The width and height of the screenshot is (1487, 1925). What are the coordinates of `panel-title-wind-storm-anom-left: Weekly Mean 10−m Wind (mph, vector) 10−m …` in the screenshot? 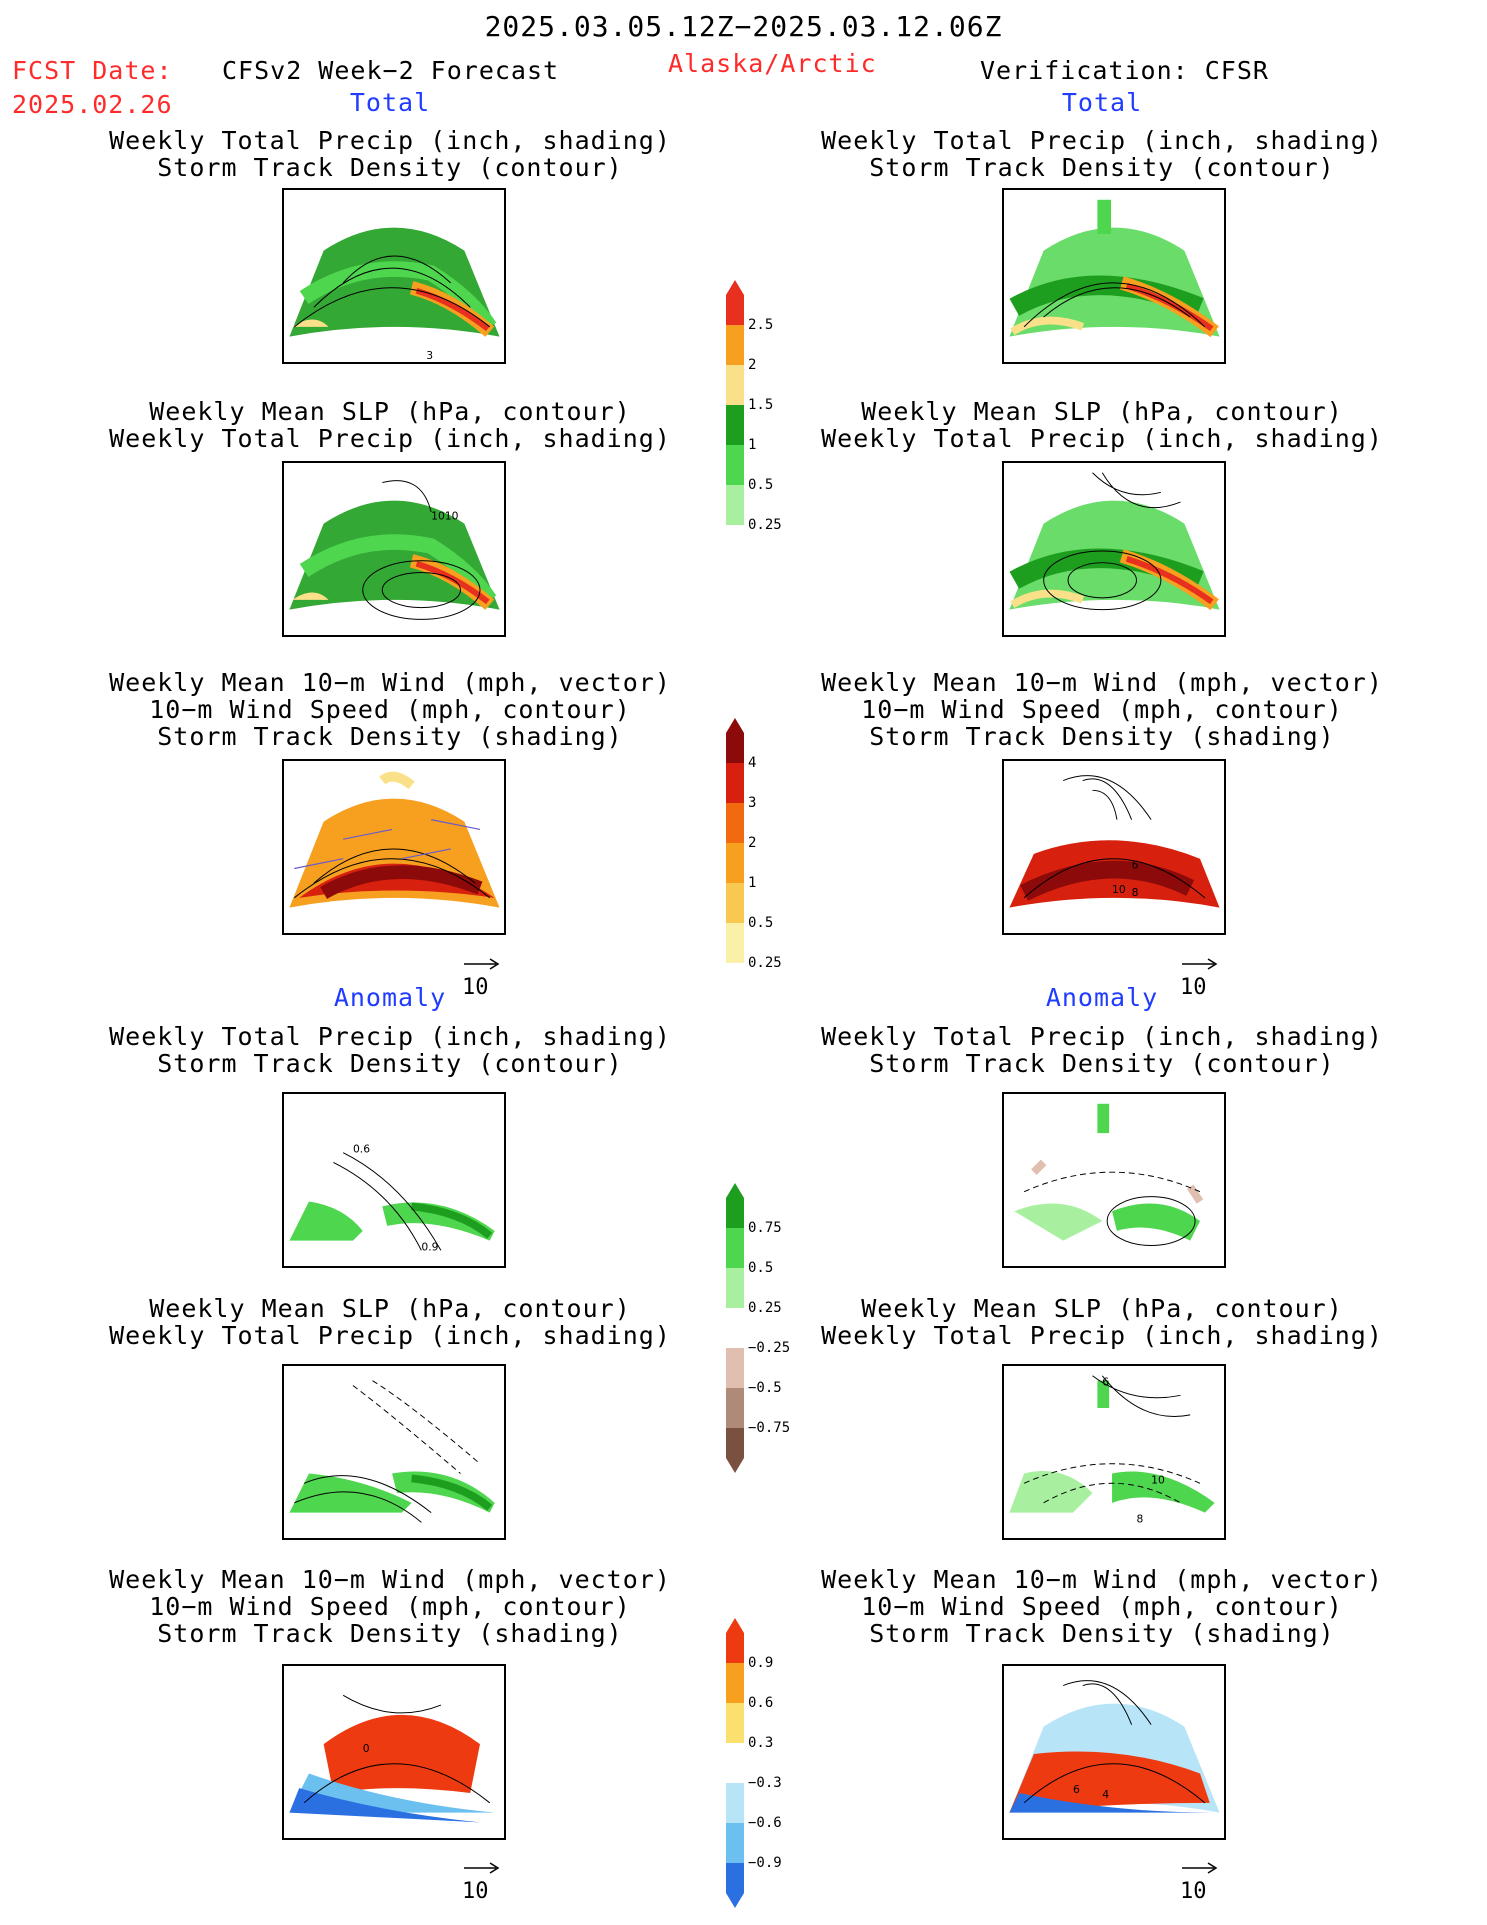 It's located at (390, 1606).